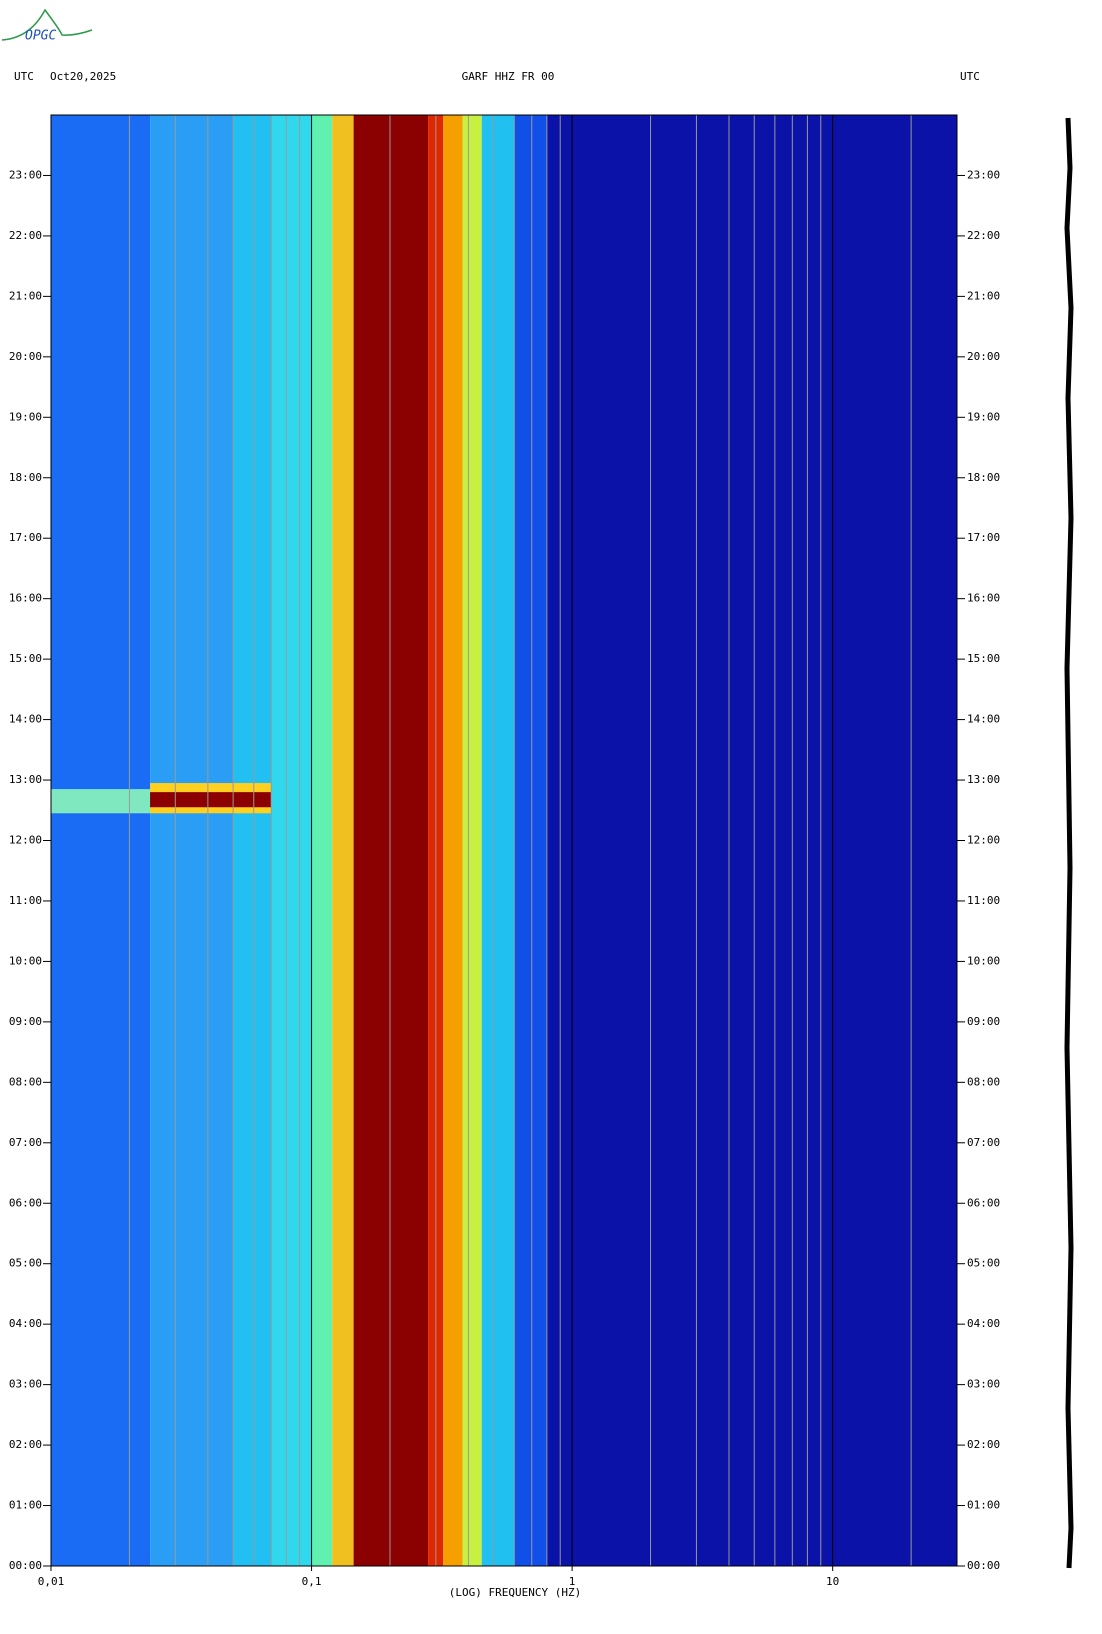 The image size is (1102, 1634). What do you see at coordinates (25, 235) in the screenshot?
I see `y-tick-label: 22:00` at bounding box center [25, 235].